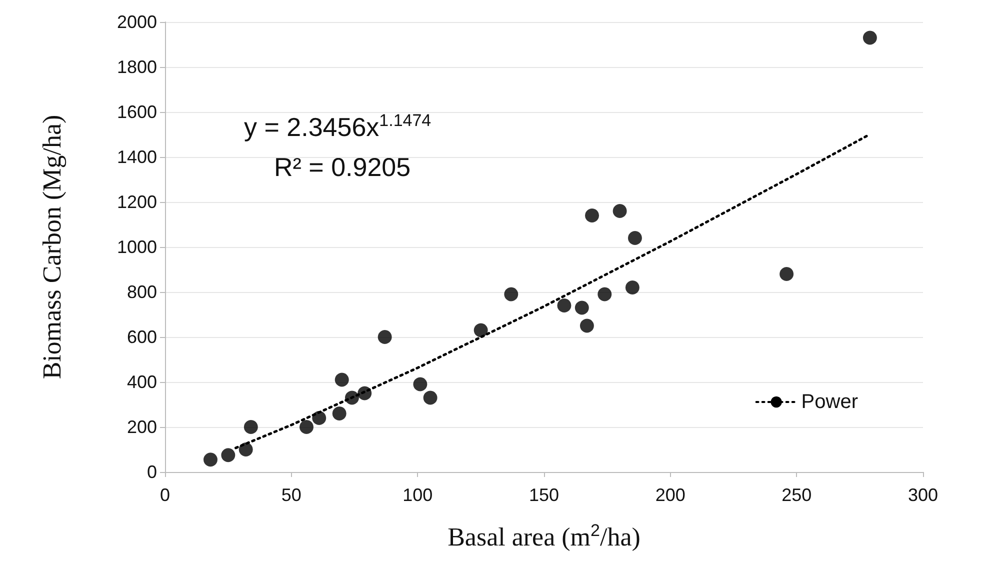  What do you see at coordinates (544, 495) in the screenshot?
I see `x-tick-label: 150` at bounding box center [544, 495].